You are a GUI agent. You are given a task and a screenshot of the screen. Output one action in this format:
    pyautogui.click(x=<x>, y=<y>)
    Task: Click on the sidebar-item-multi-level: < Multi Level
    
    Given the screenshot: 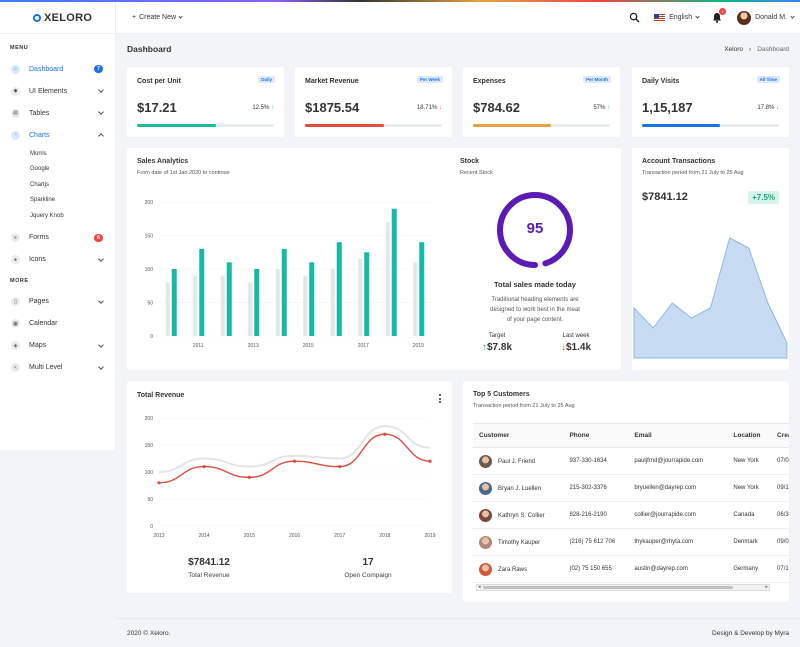 What is the action you would take?
    pyautogui.click(x=57, y=368)
    